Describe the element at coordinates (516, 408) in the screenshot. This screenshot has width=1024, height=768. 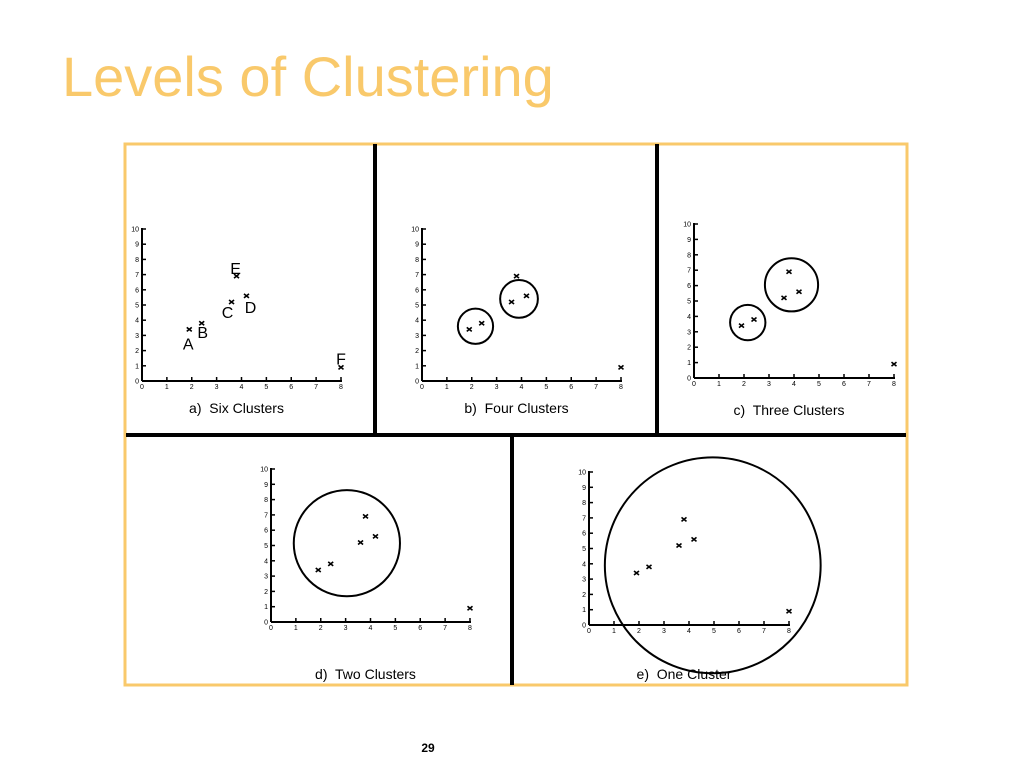
I see `panel-caption: b) Four Clusters` at that location.